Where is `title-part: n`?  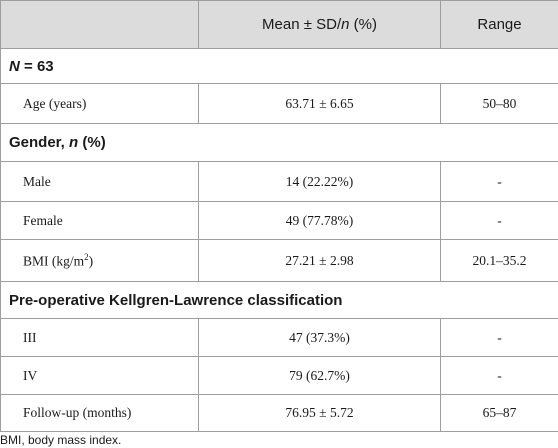
title-part: n is located at coordinates (73, 142).